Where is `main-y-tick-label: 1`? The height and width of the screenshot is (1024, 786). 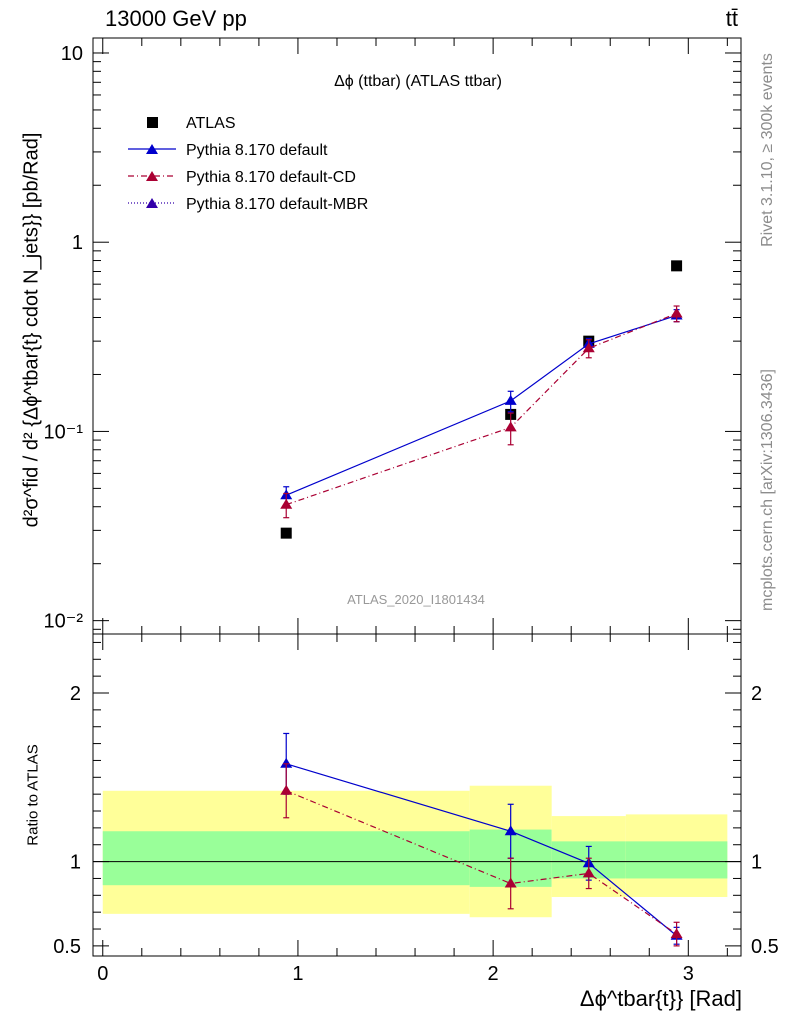
main-y-tick-label: 1 is located at coordinates (77, 243).